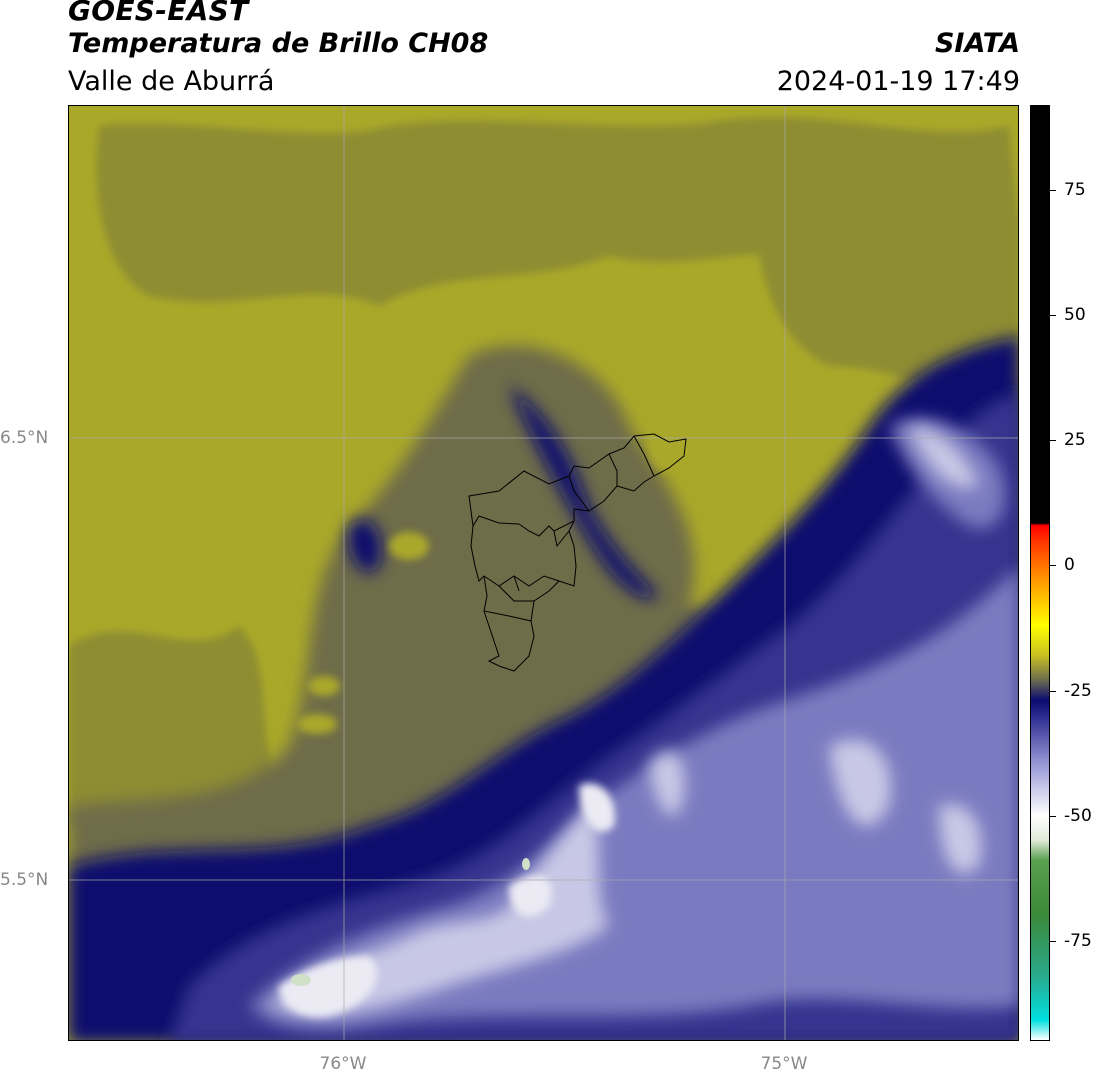 This screenshot has height=1078, width=1094. I want to click on colorbar-tick-label: -25, so click(1078, 690).